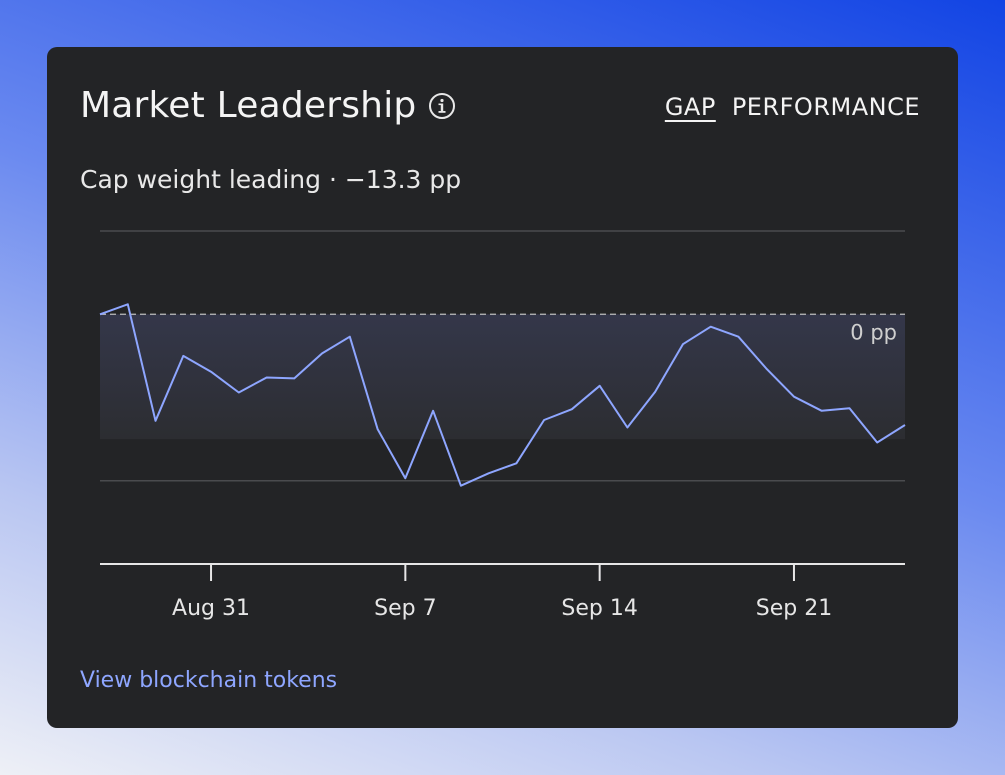  Describe the element at coordinates (405, 608) in the screenshot. I see `x-tick-label: Sep 7` at that location.